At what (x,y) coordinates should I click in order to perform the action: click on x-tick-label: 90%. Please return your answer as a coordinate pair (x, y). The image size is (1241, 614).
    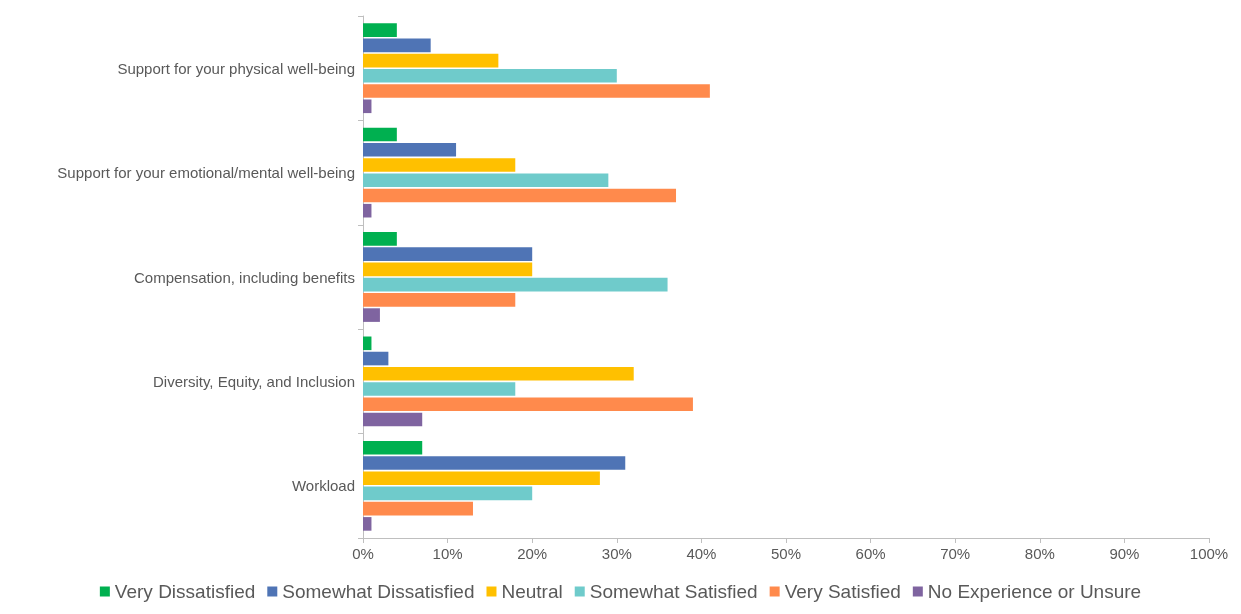
    Looking at the image, I should click on (1124, 553).